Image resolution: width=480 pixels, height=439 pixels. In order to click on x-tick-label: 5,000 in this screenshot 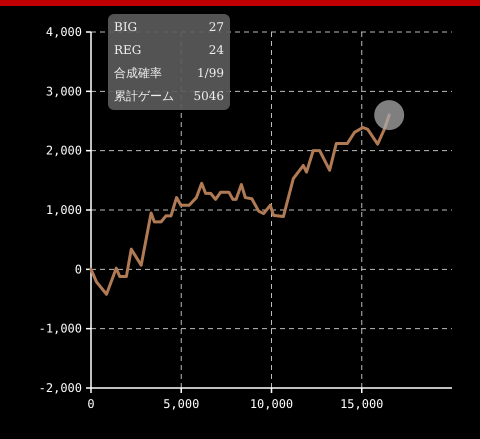, I will do `click(181, 404)`.